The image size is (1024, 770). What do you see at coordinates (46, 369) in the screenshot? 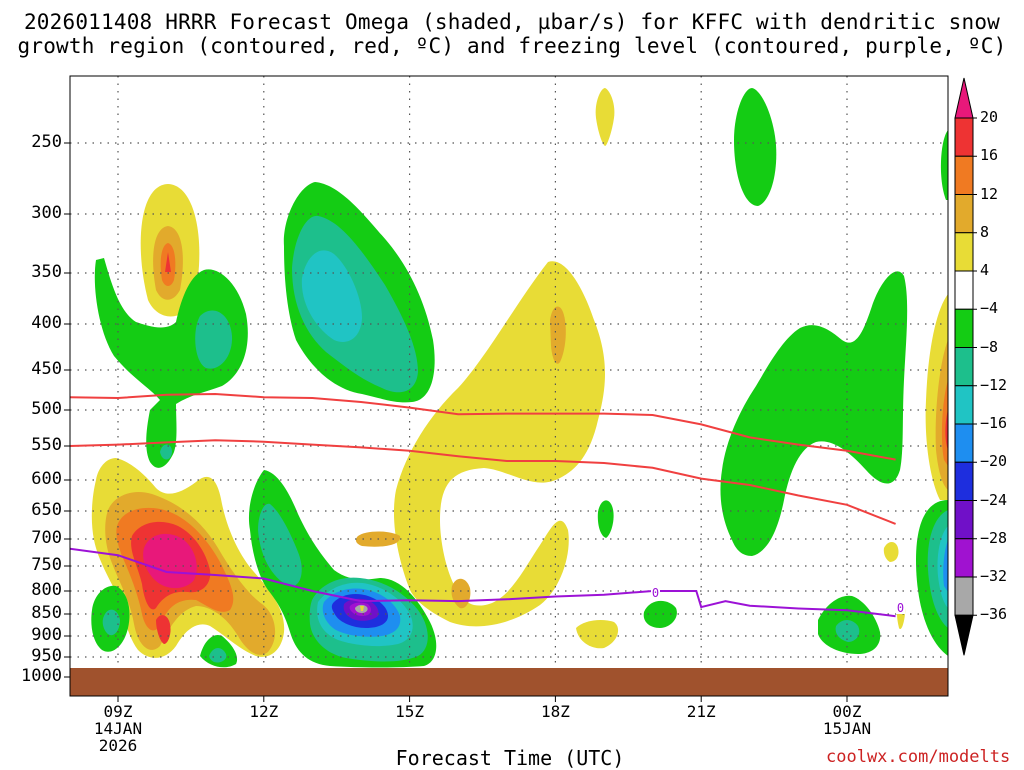
I see `y-axis-tick-label: 450` at bounding box center [46, 369].